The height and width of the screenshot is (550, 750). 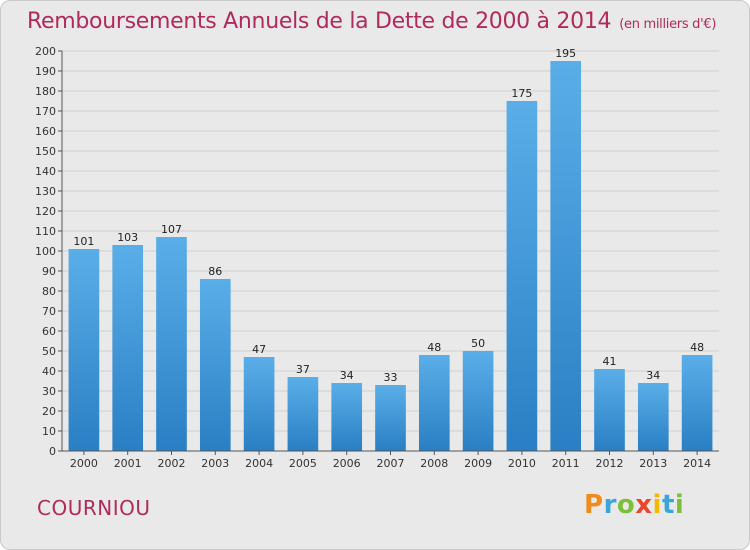 I want to click on bar-2013, so click(x=653, y=417).